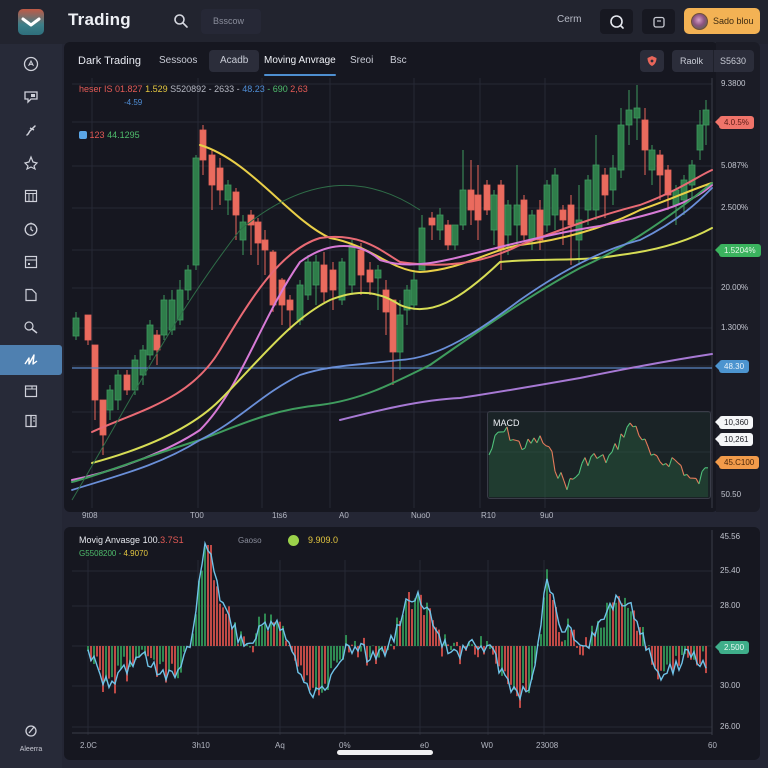 This screenshot has width=768, height=768. I want to click on sidebar-item-compass, so click(31, 64).